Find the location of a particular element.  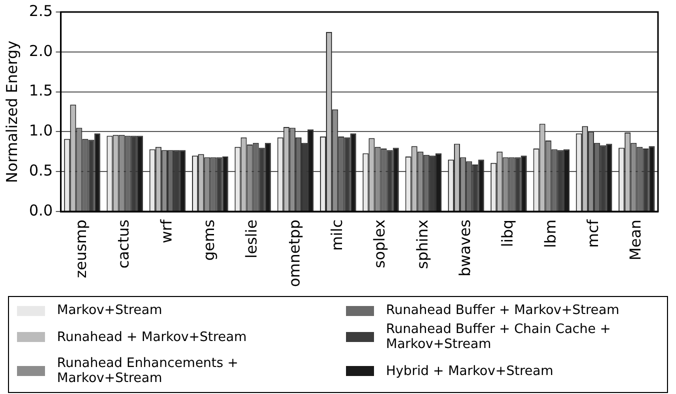

x-tick-label: milc is located at coordinates (337, 235).